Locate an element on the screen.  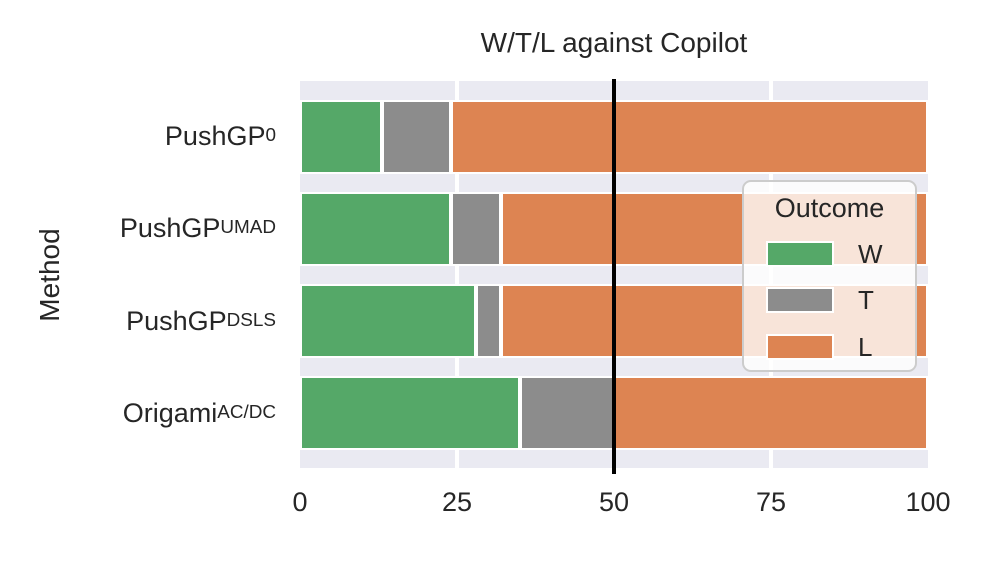
y-tick-label: PushGP 0 is located at coordinates (220, 135).